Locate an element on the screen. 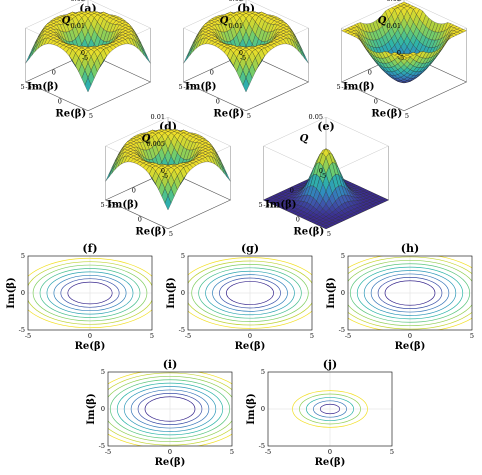 The image size is (482, 475). panel-label: (i) is located at coordinates (170, 364).